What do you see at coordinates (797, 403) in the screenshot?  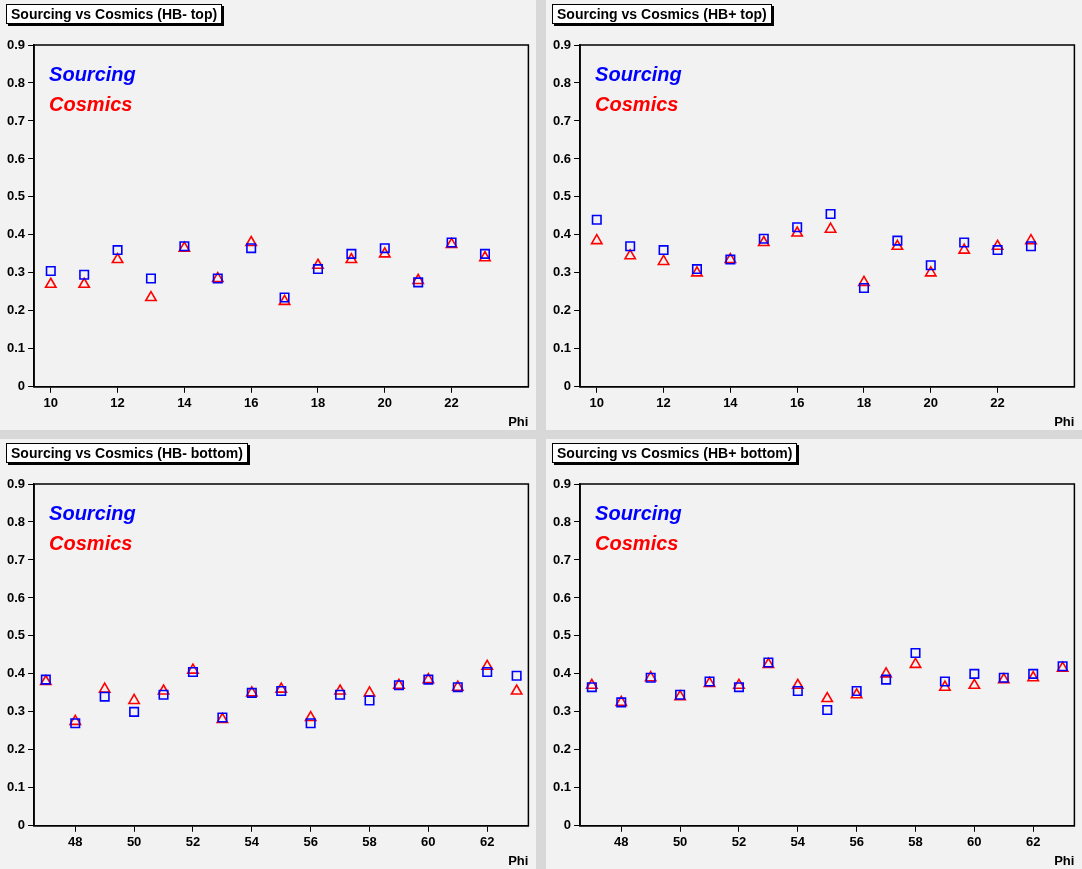 I see `x-tick-label: 16` at bounding box center [797, 403].